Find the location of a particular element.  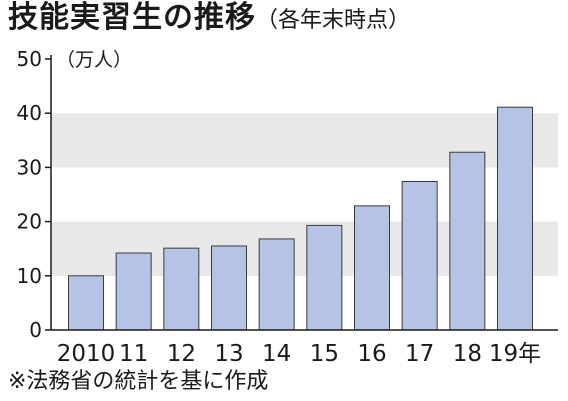

x-tick-label-11: 11 is located at coordinates (133, 354).